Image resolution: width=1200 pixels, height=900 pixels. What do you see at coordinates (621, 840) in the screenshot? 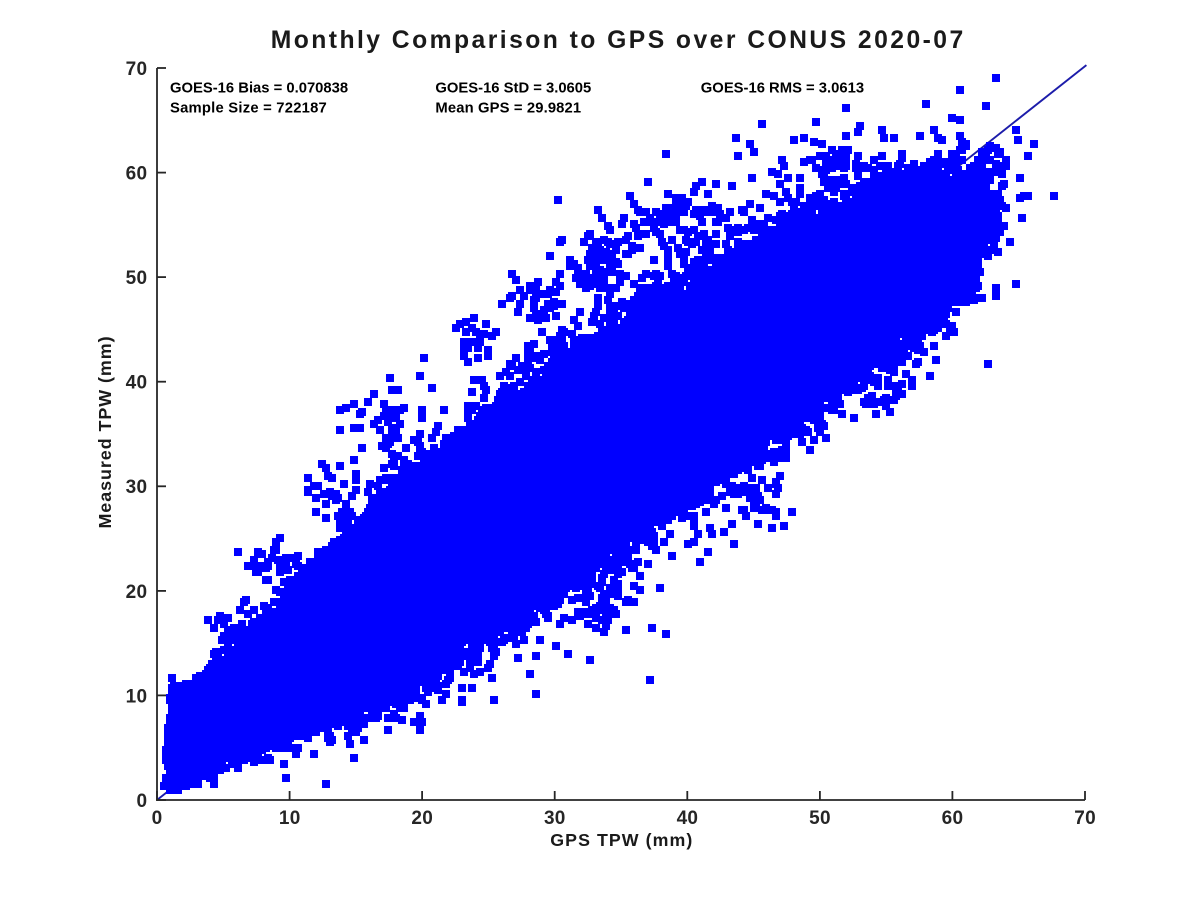
I see `svg-text: GPS TPW (mm)` at bounding box center [621, 840].